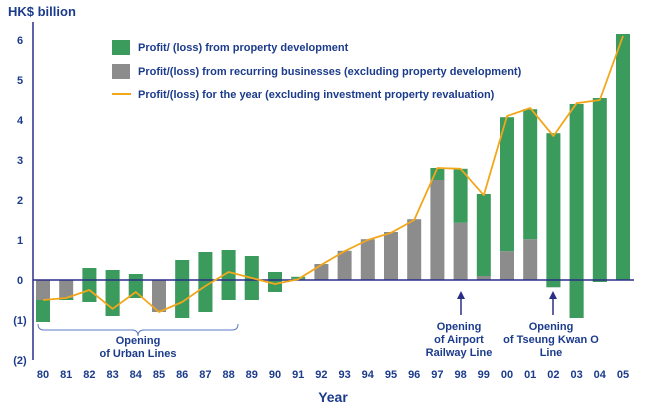 The height and width of the screenshot is (411, 646). I want to click on y-tick-label: 0, so click(20, 281).